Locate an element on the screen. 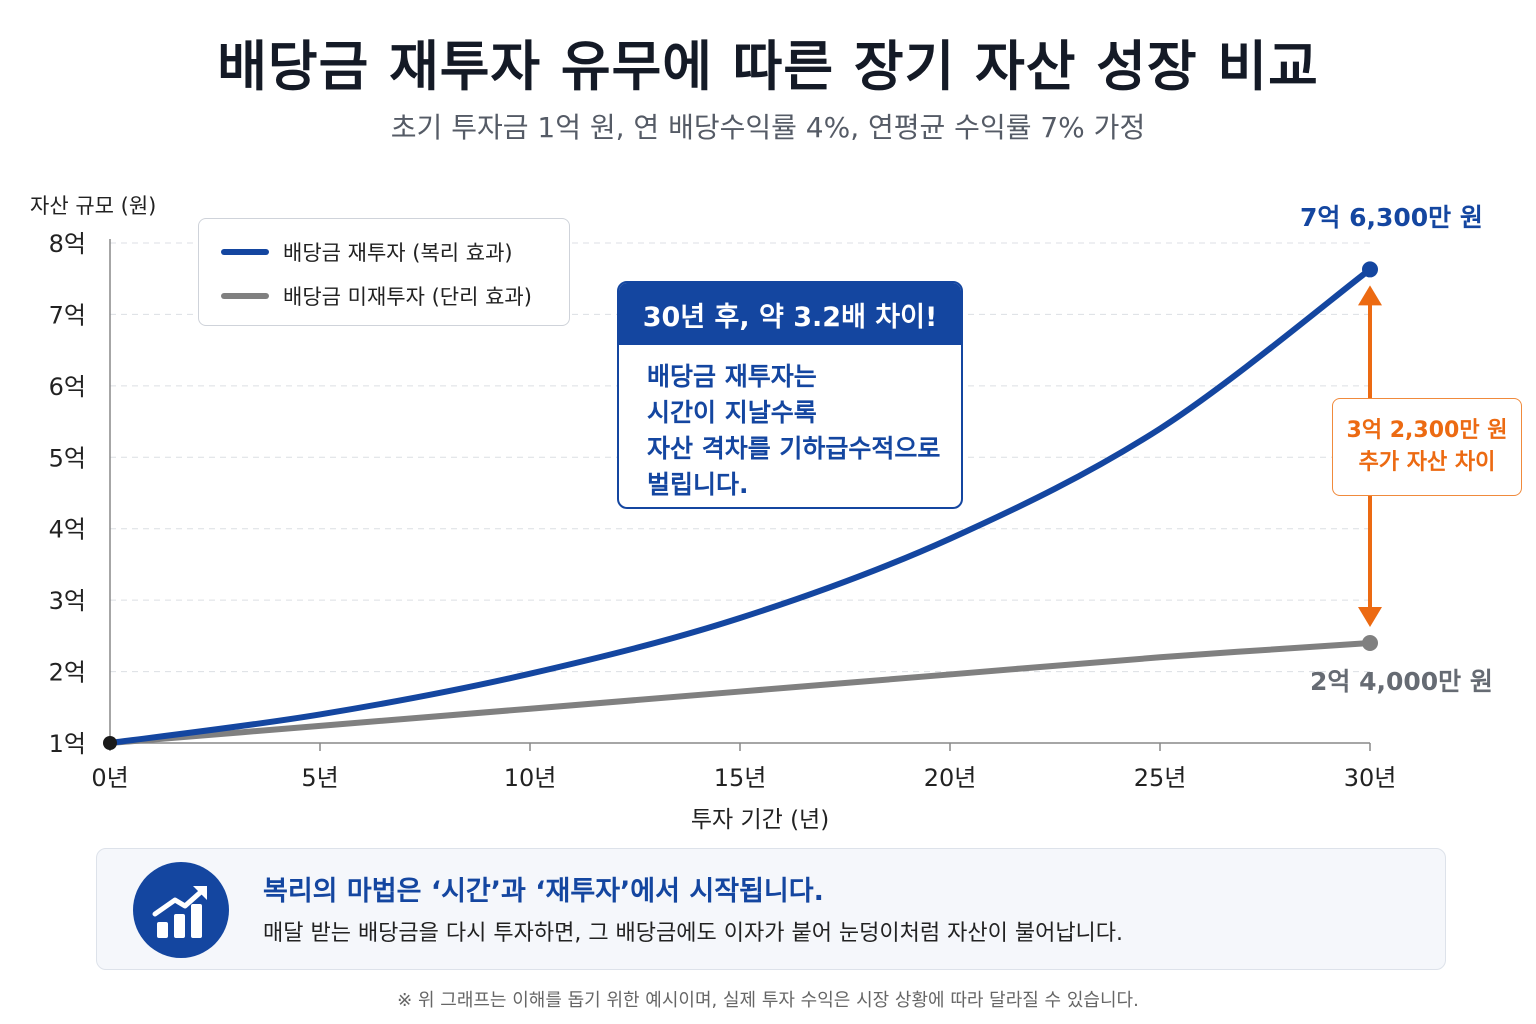 The width and height of the screenshot is (1536, 1024). x-tick-label: 0년 is located at coordinates (109, 778).